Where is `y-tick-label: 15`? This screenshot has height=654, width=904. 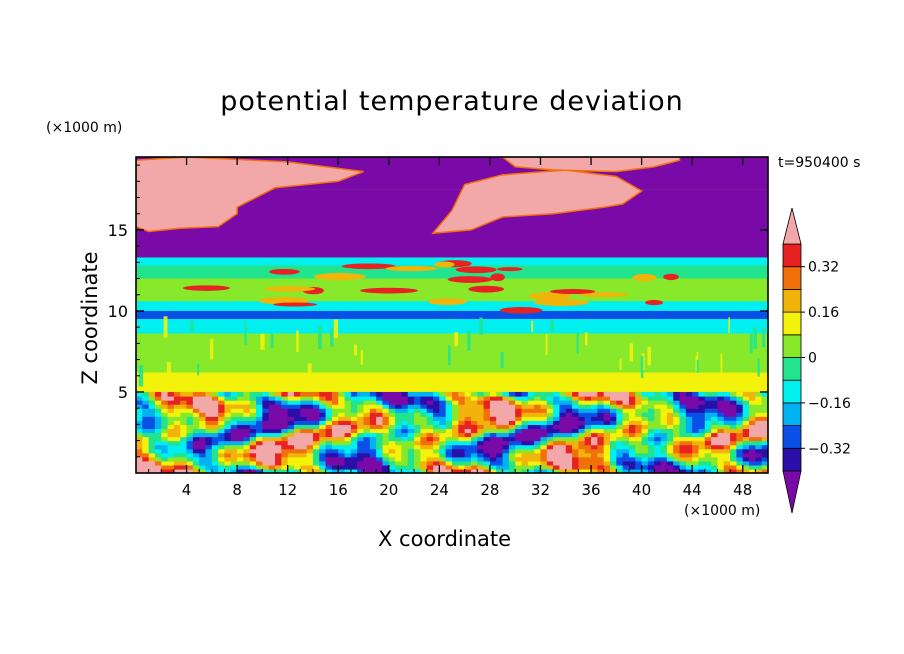
y-tick-label: 15 is located at coordinates (118, 230).